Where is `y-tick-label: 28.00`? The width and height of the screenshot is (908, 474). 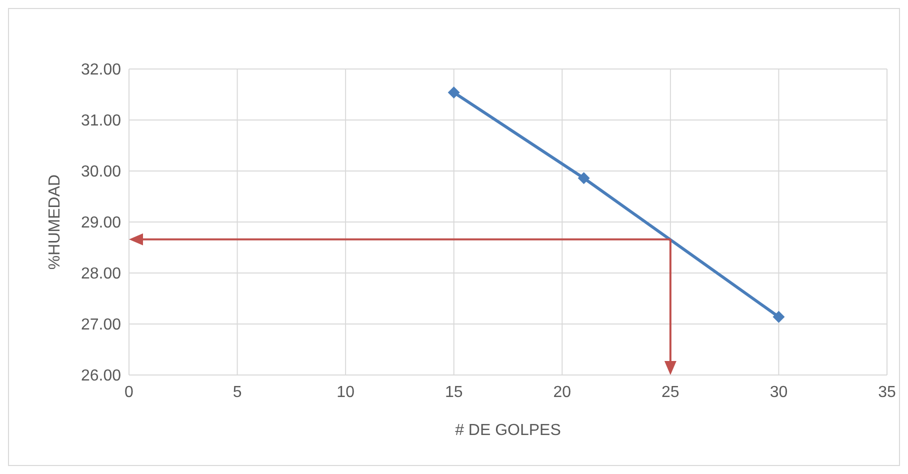 y-tick-label: 28.00 is located at coordinates (101, 274).